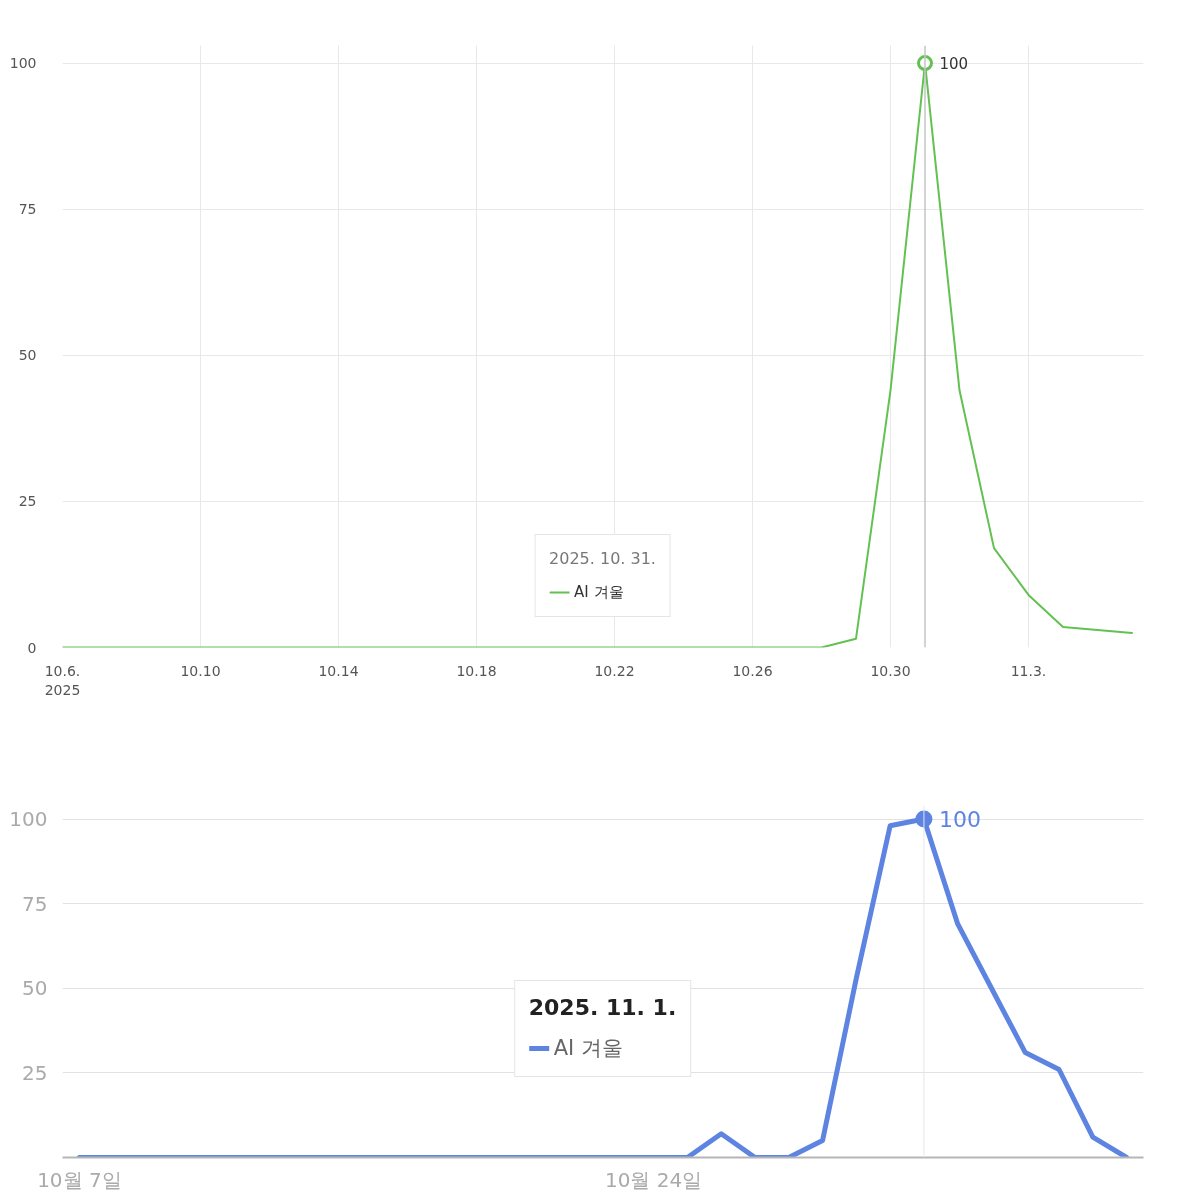  What do you see at coordinates (32, 647) in the screenshot?
I see `y-tick-label: 0` at bounding box center [32, 647].